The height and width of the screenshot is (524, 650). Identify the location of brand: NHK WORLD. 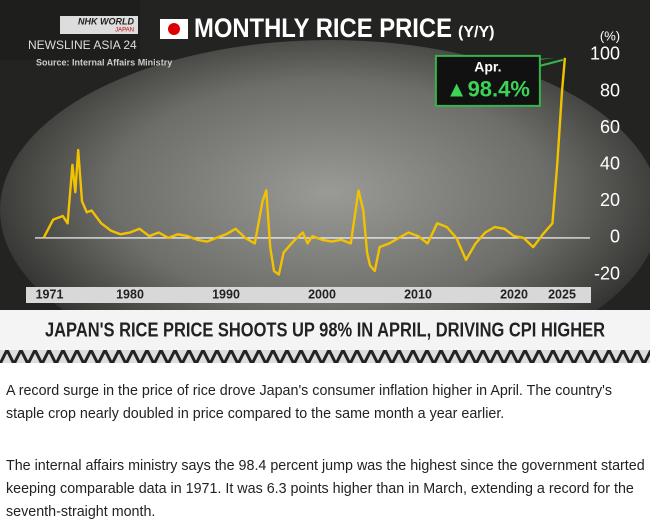
(106, 21).